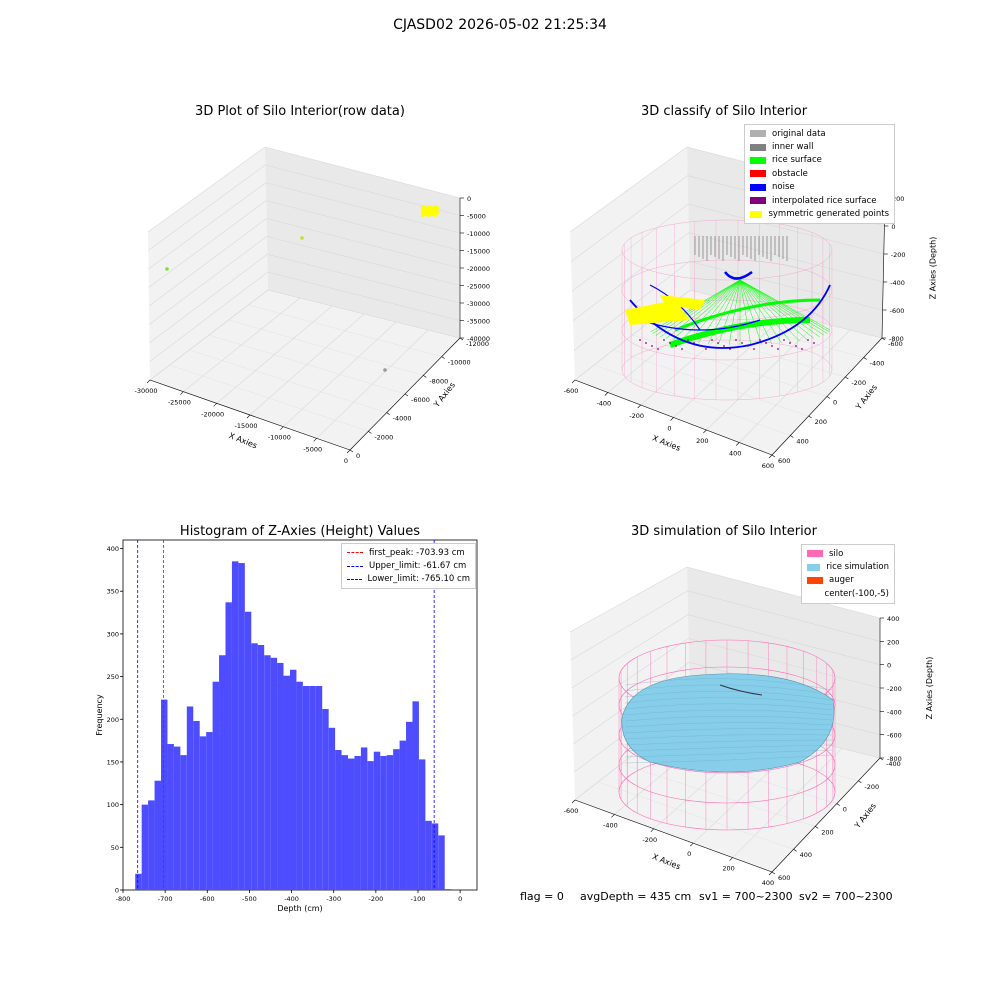 This screenshot has width=1000, height=1000. I want to click on panel2-legend-item: obstacle, so click(819, 173).